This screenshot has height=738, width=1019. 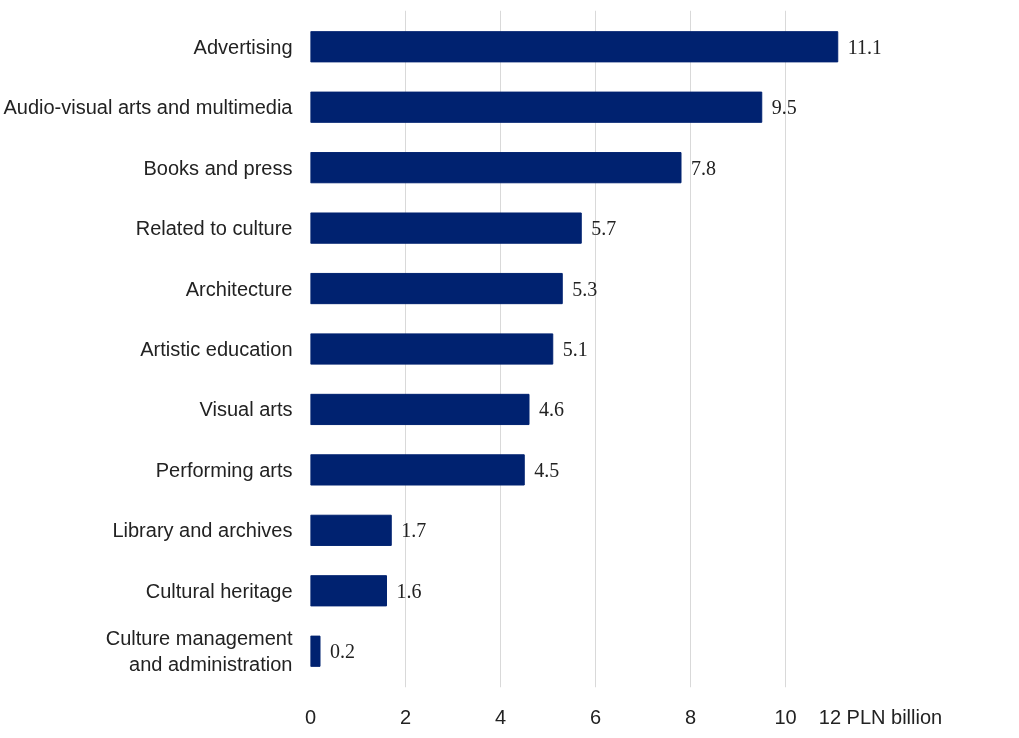 I want to click on x-tick-label: 4, so click(x=500, y=716).